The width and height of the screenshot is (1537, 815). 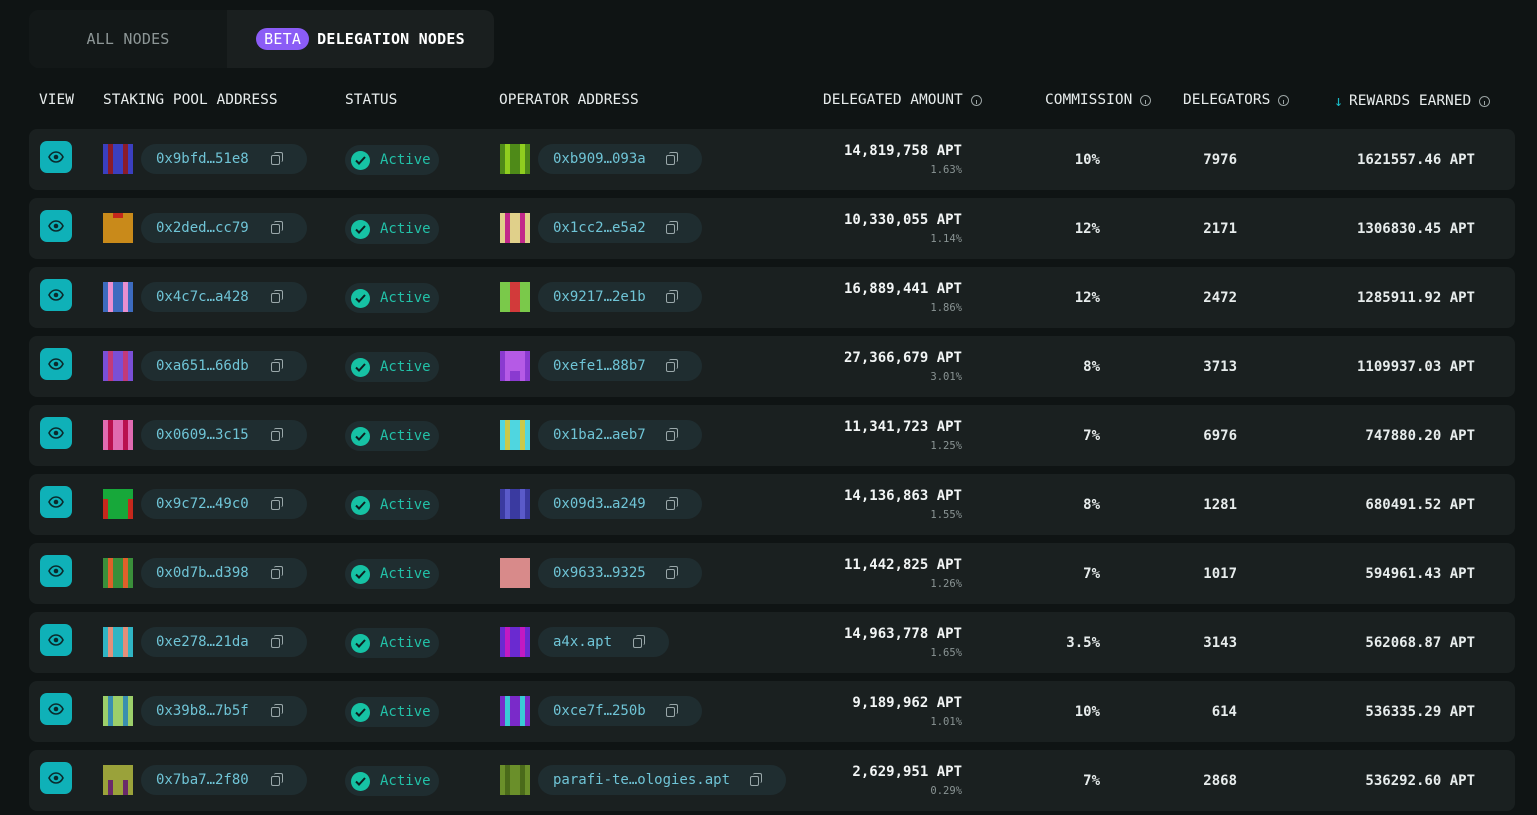 I want to click on operator-address: 0x1ba2…aeb7, so click(x=620, y=435).